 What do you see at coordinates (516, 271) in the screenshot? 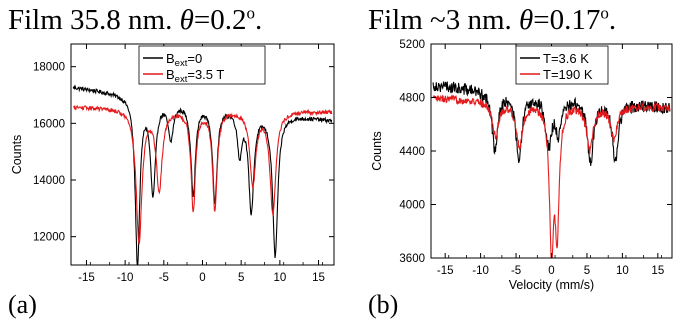
I see `x-tick-label-b: -5` at bounding box center [516, 271].